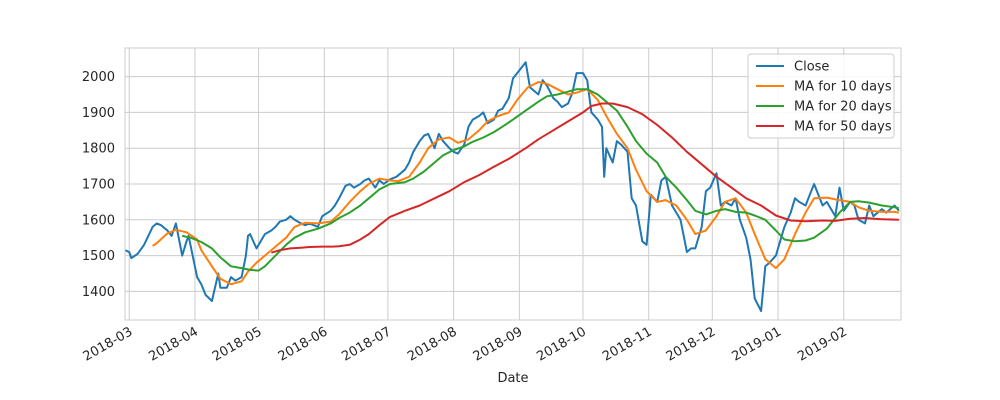  Describe the element at coordinates (843, 107) in the screenshot. I see `legend-label-3: MA for 20 days` at that location.